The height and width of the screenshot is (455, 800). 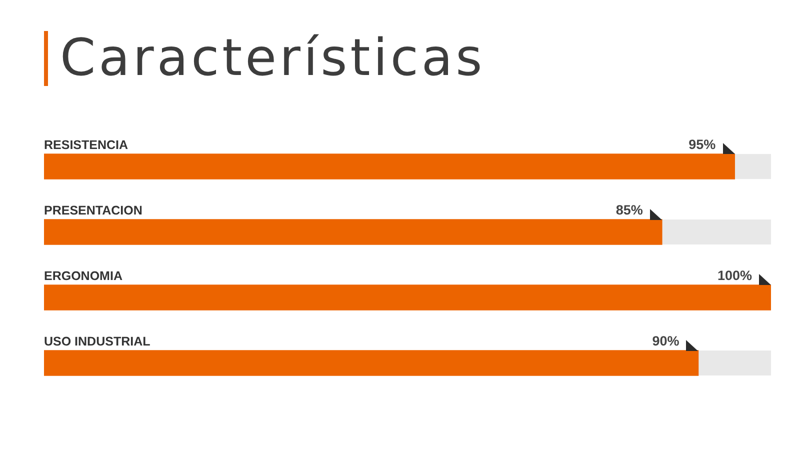 What do you see at coordinates (702, 144) in the screenshot?
I see `data-label: 95%` at bounding box center [702, 144].